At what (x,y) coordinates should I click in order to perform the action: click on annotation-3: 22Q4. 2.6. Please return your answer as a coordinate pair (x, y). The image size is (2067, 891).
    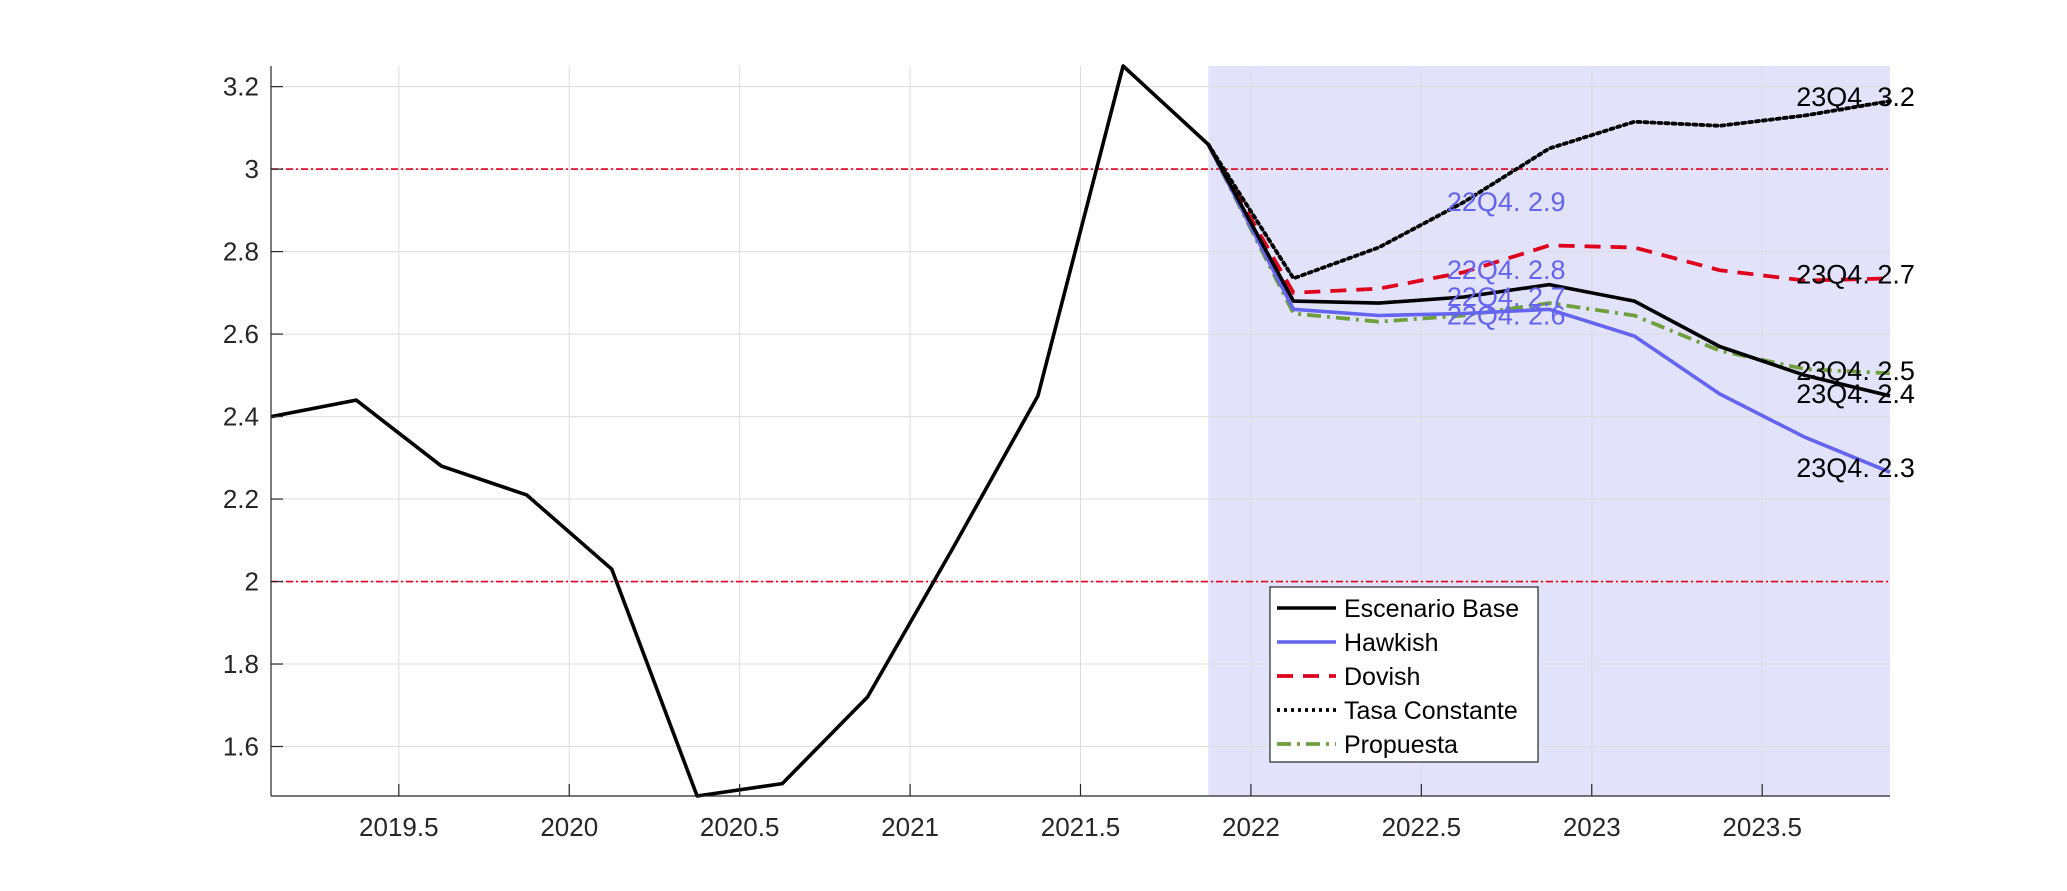
    Looking at the image, I should click on (1506, 316).